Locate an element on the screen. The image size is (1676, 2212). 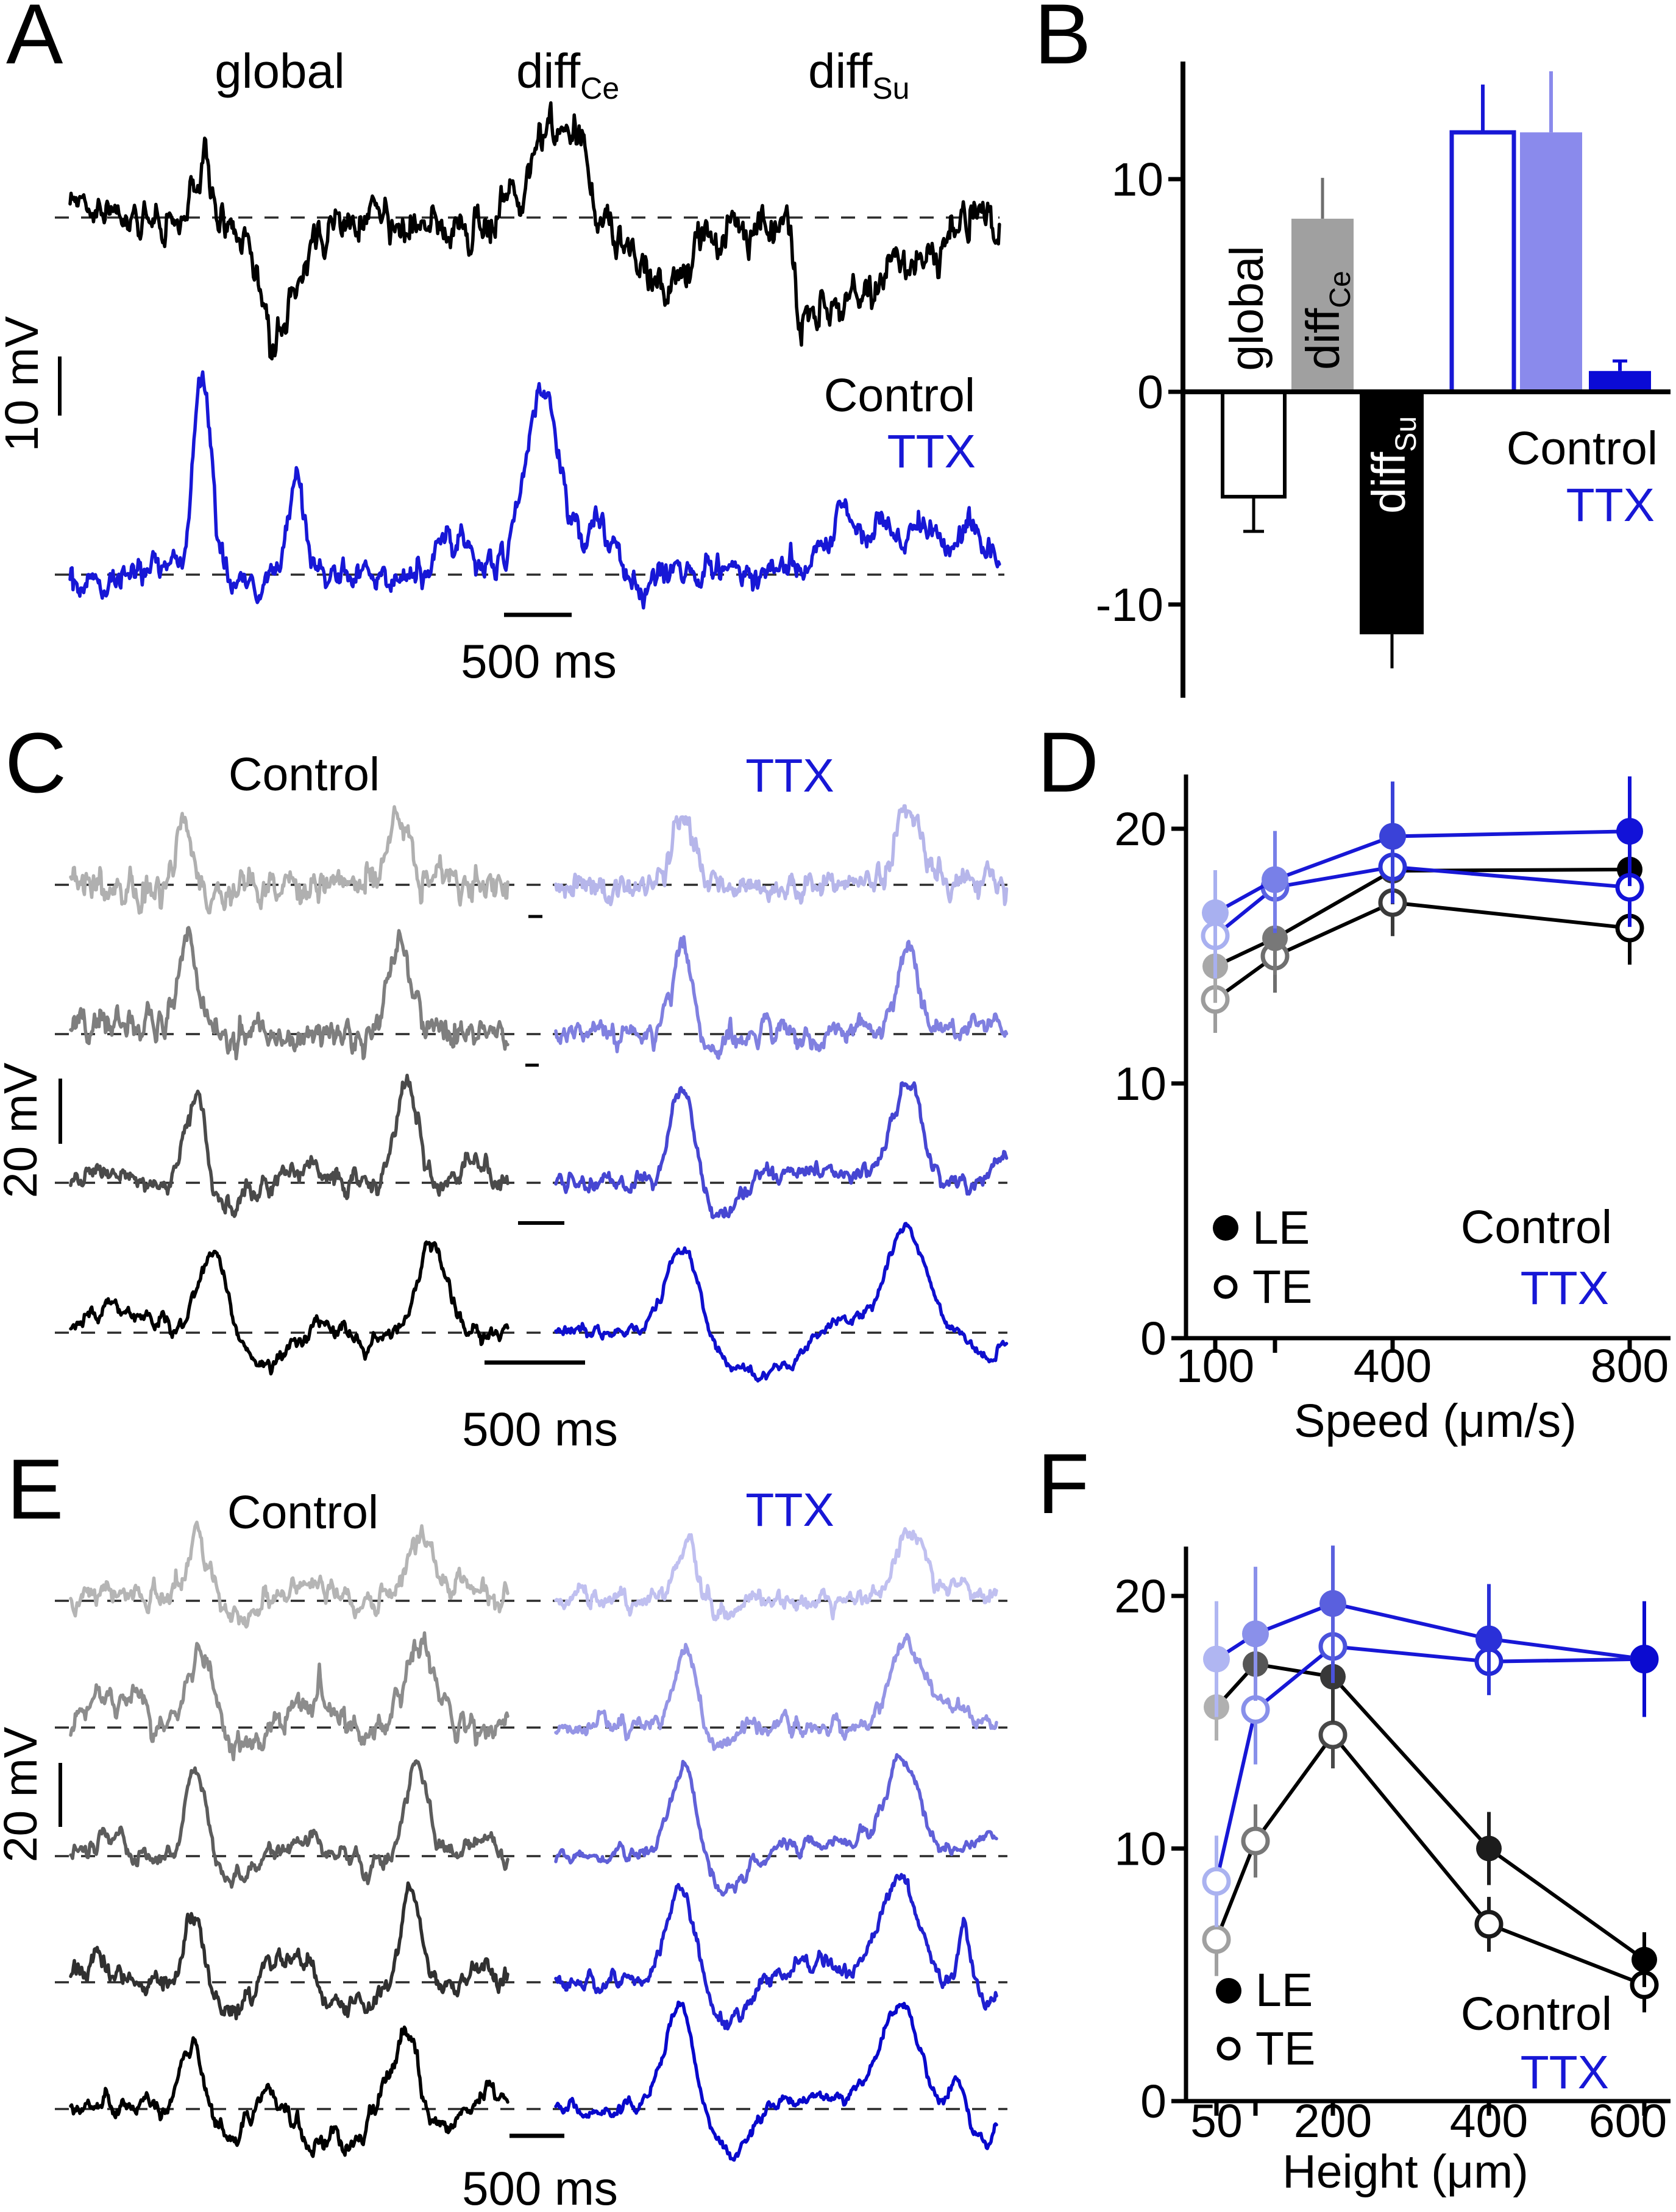
svg-text: diffSu is located at coordinates (858, 74).